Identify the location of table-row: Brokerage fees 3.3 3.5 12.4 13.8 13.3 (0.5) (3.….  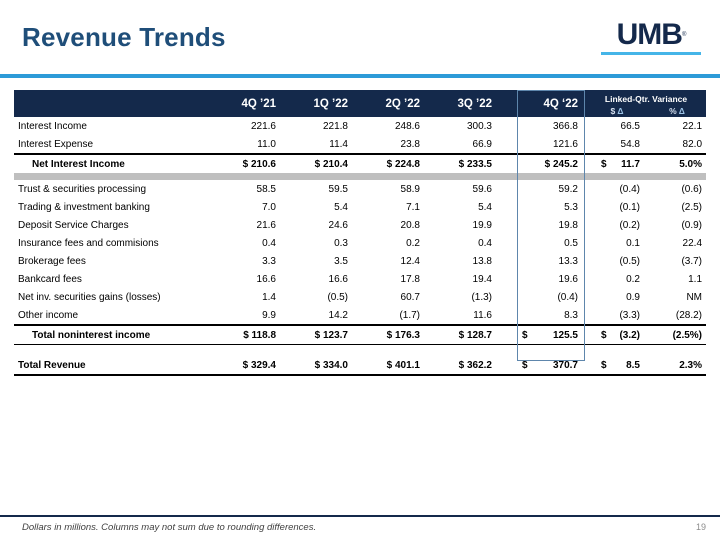
(360, 261).